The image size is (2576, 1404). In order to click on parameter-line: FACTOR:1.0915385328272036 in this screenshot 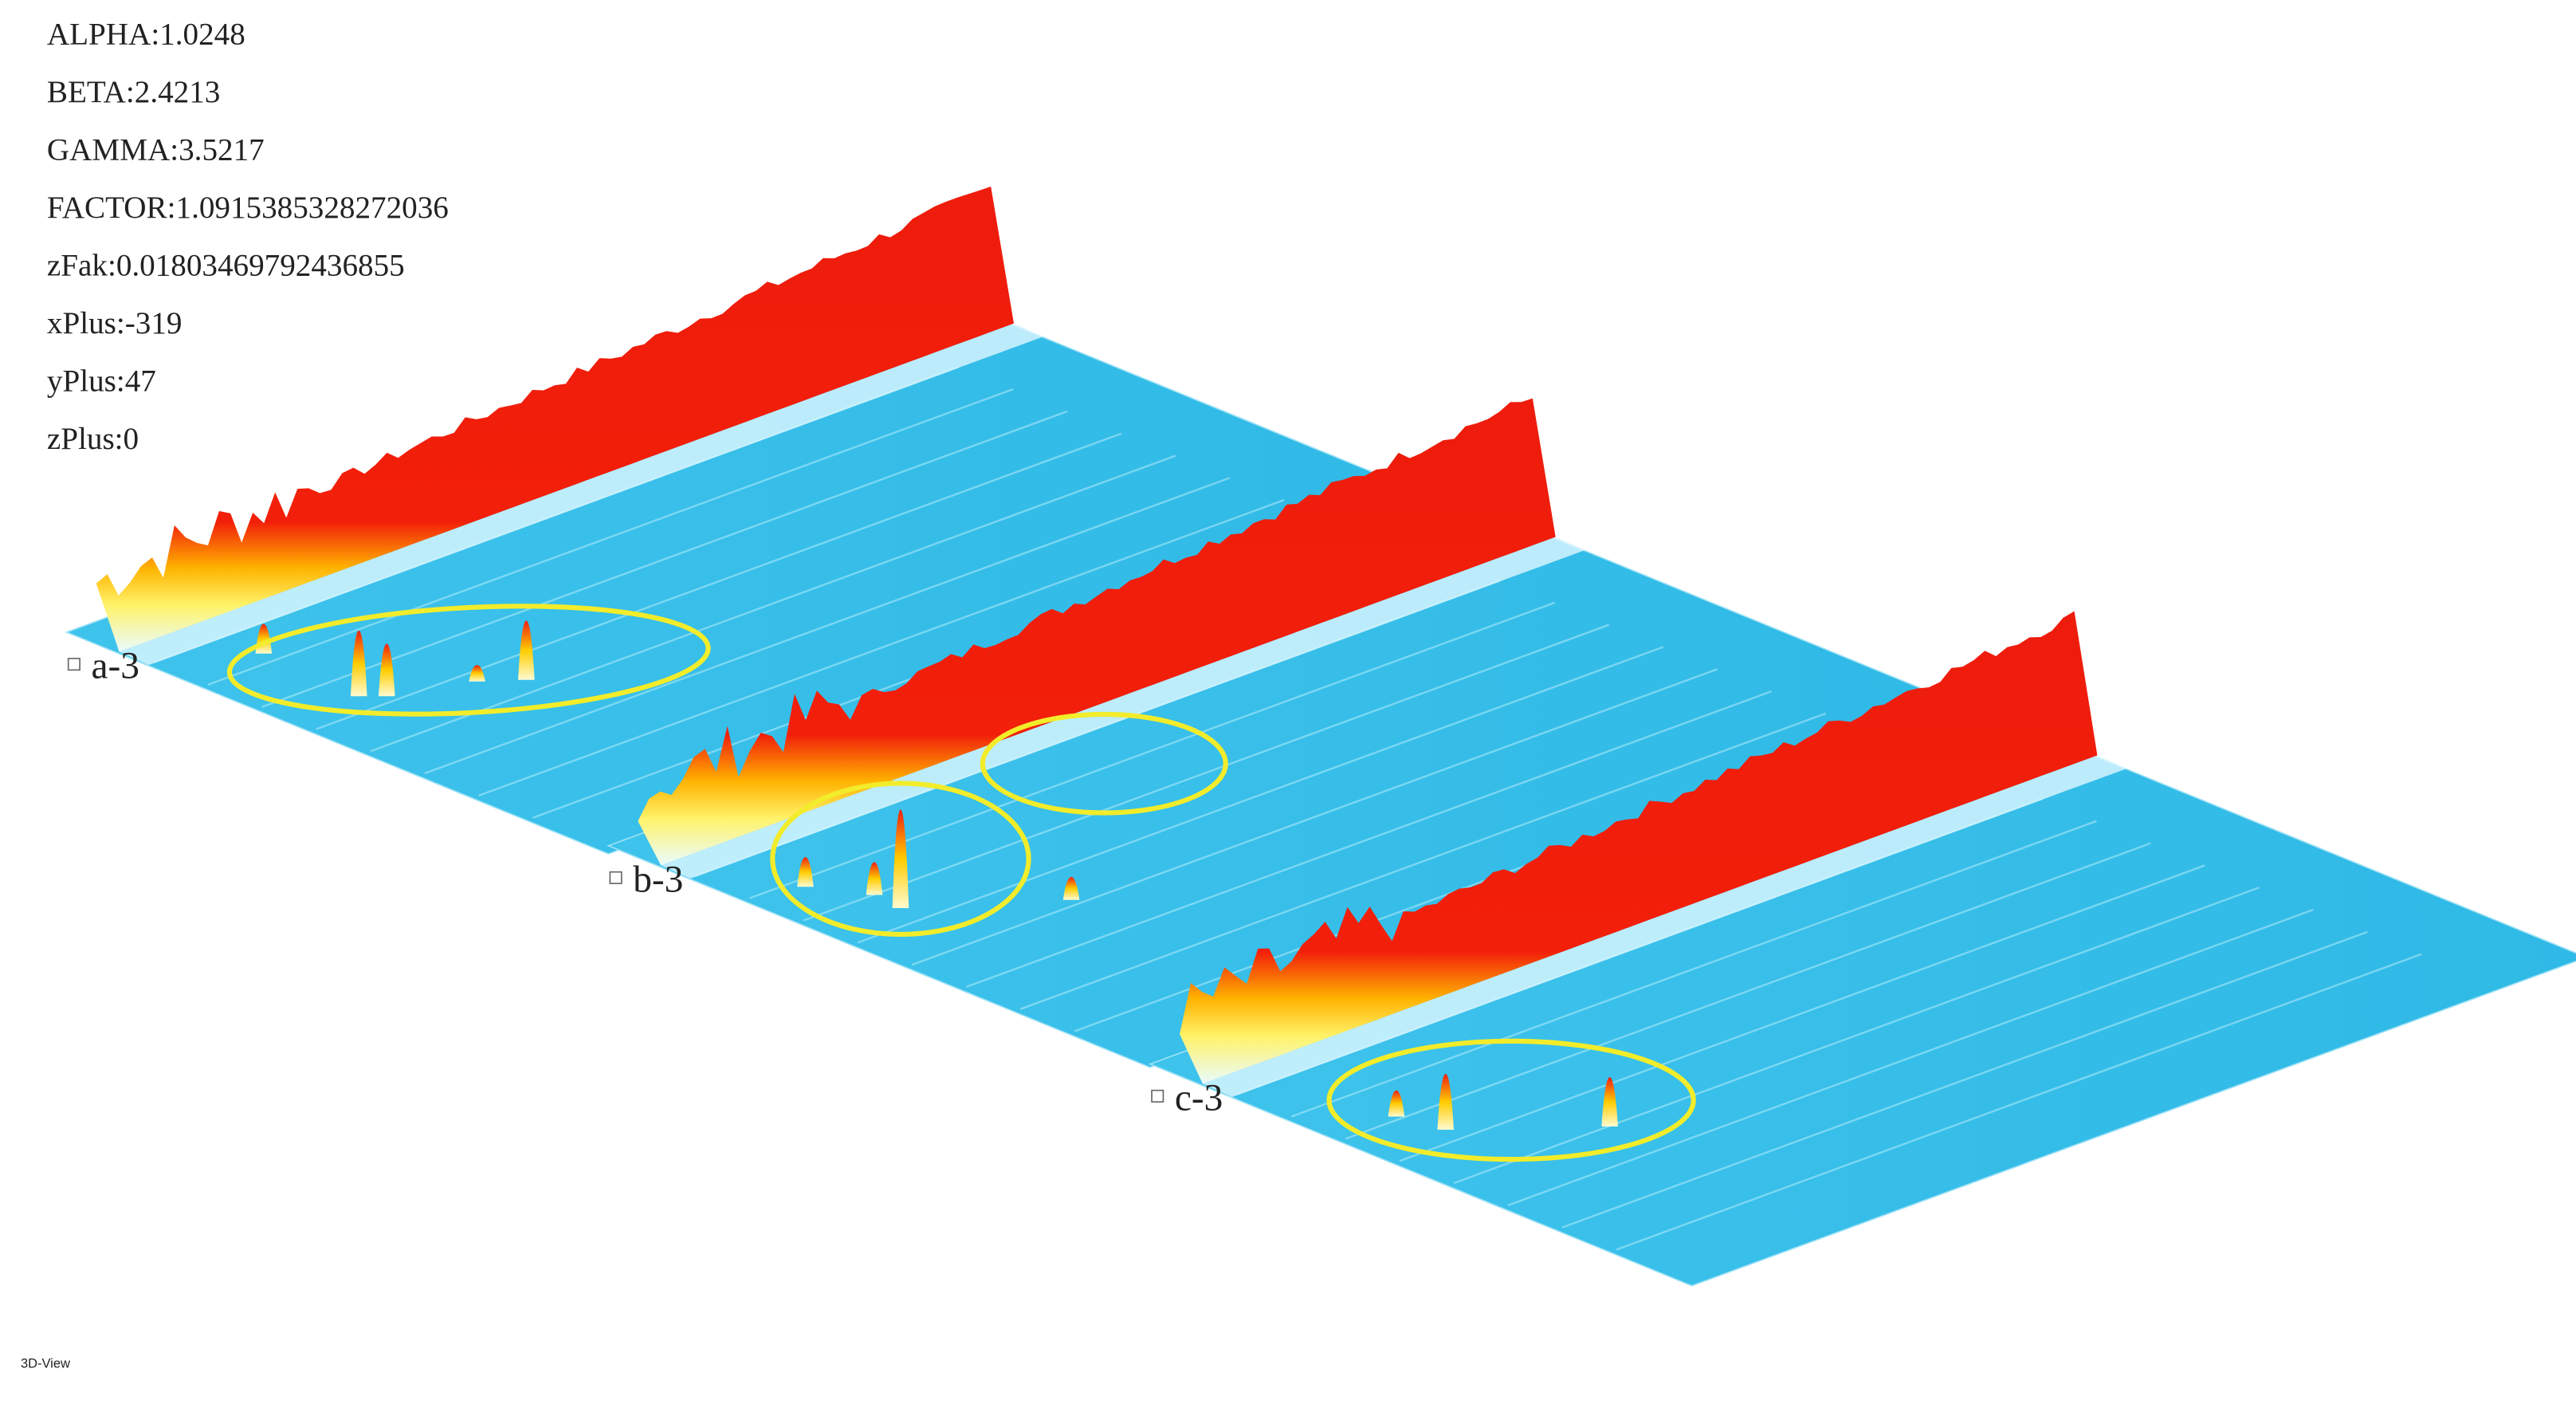, I will do `click(248, 208)`.